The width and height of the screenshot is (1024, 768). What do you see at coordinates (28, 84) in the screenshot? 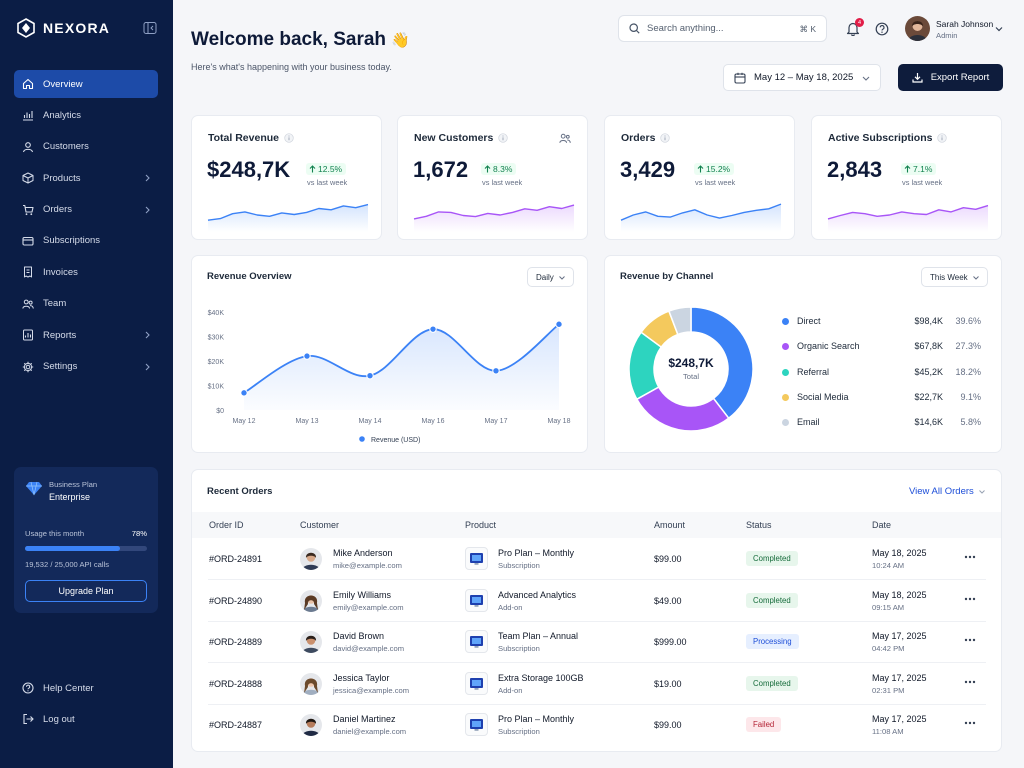
I see `home-icon` at bounding box center [28, 84].